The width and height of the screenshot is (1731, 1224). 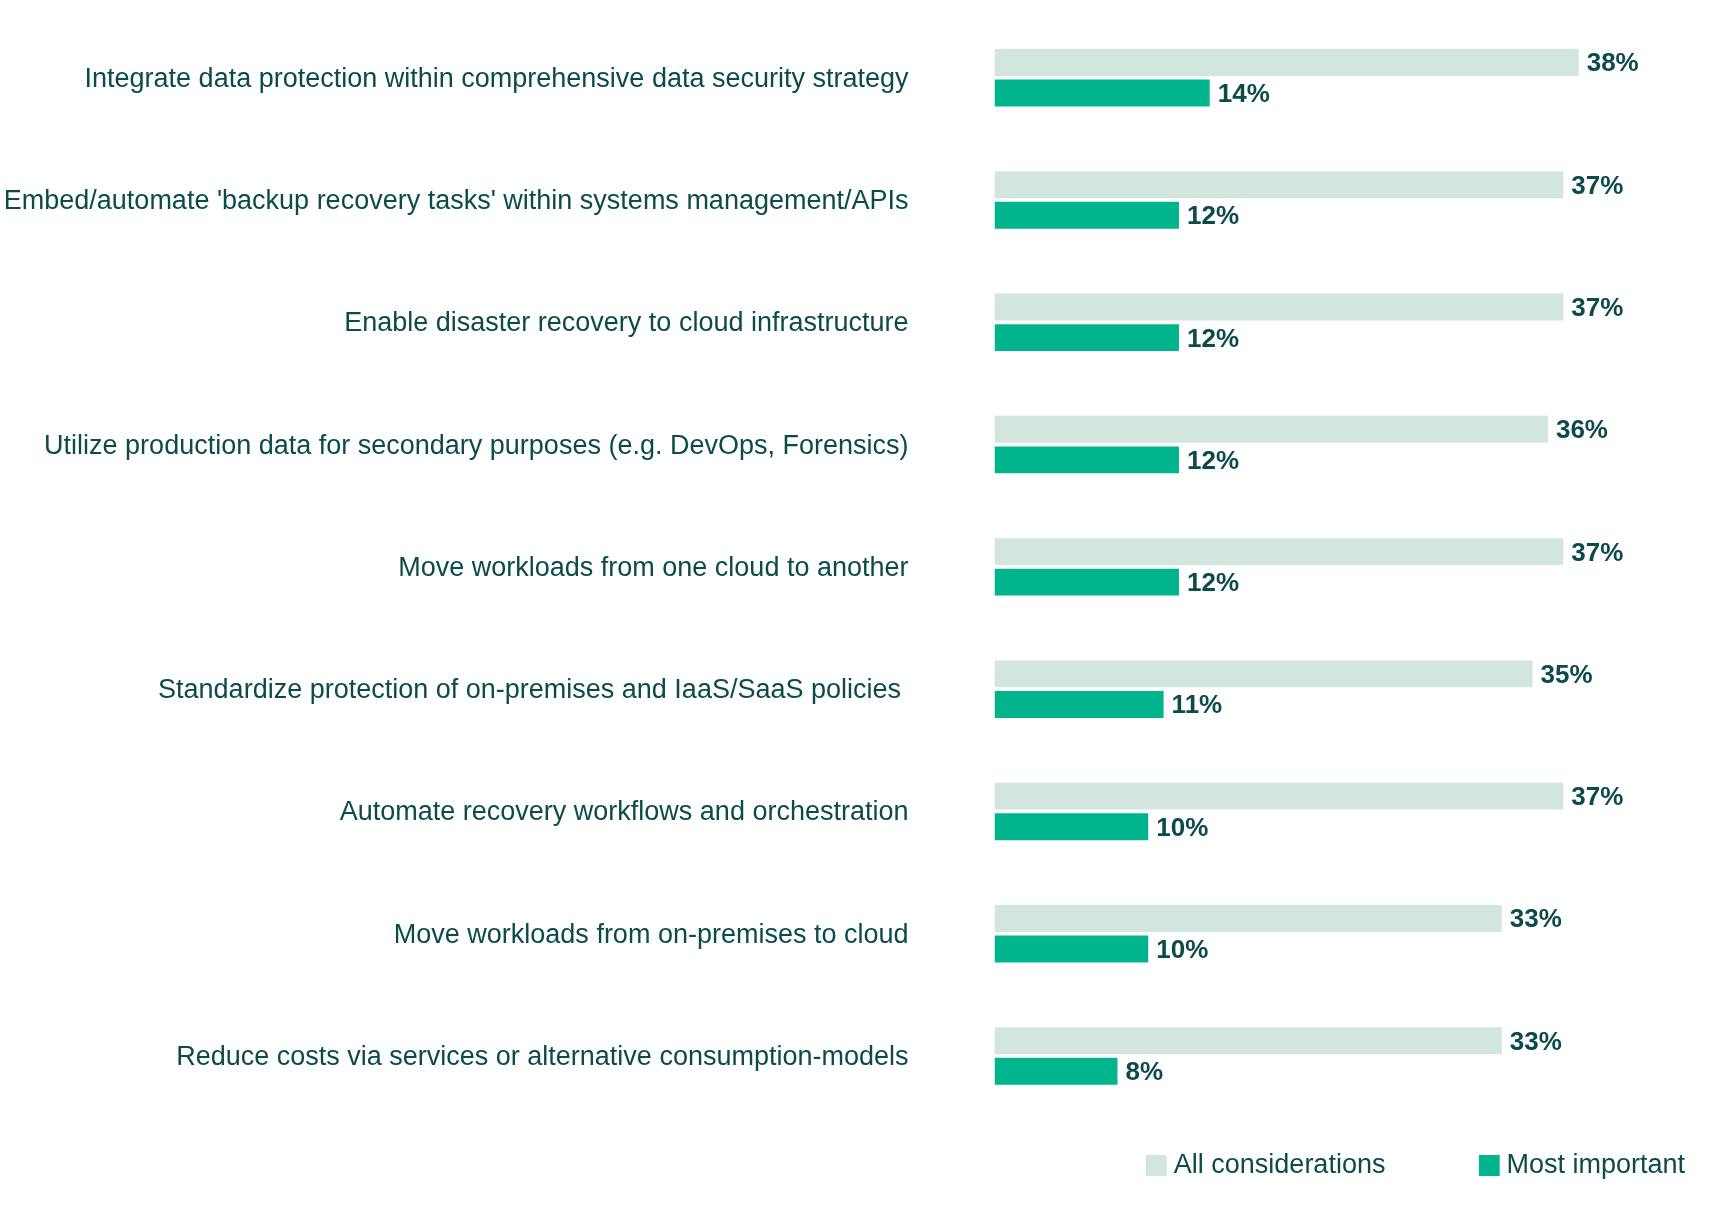 I want to click on y-tick-label: Embed/automate 'backup recovery tasks' within systems management/APIs, so click(x=456, y=200).